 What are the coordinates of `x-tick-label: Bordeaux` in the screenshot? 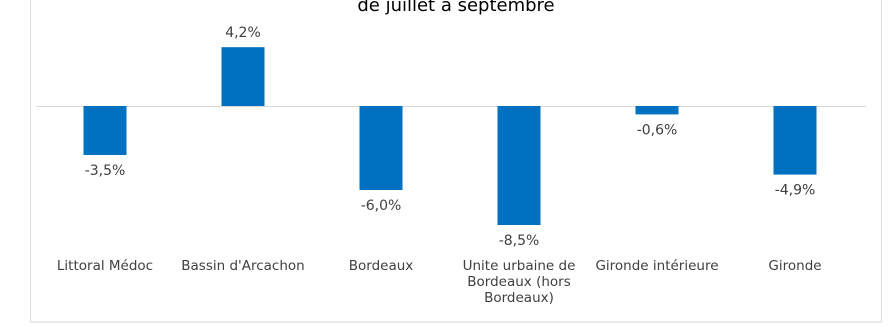 It's located at (381, 266).